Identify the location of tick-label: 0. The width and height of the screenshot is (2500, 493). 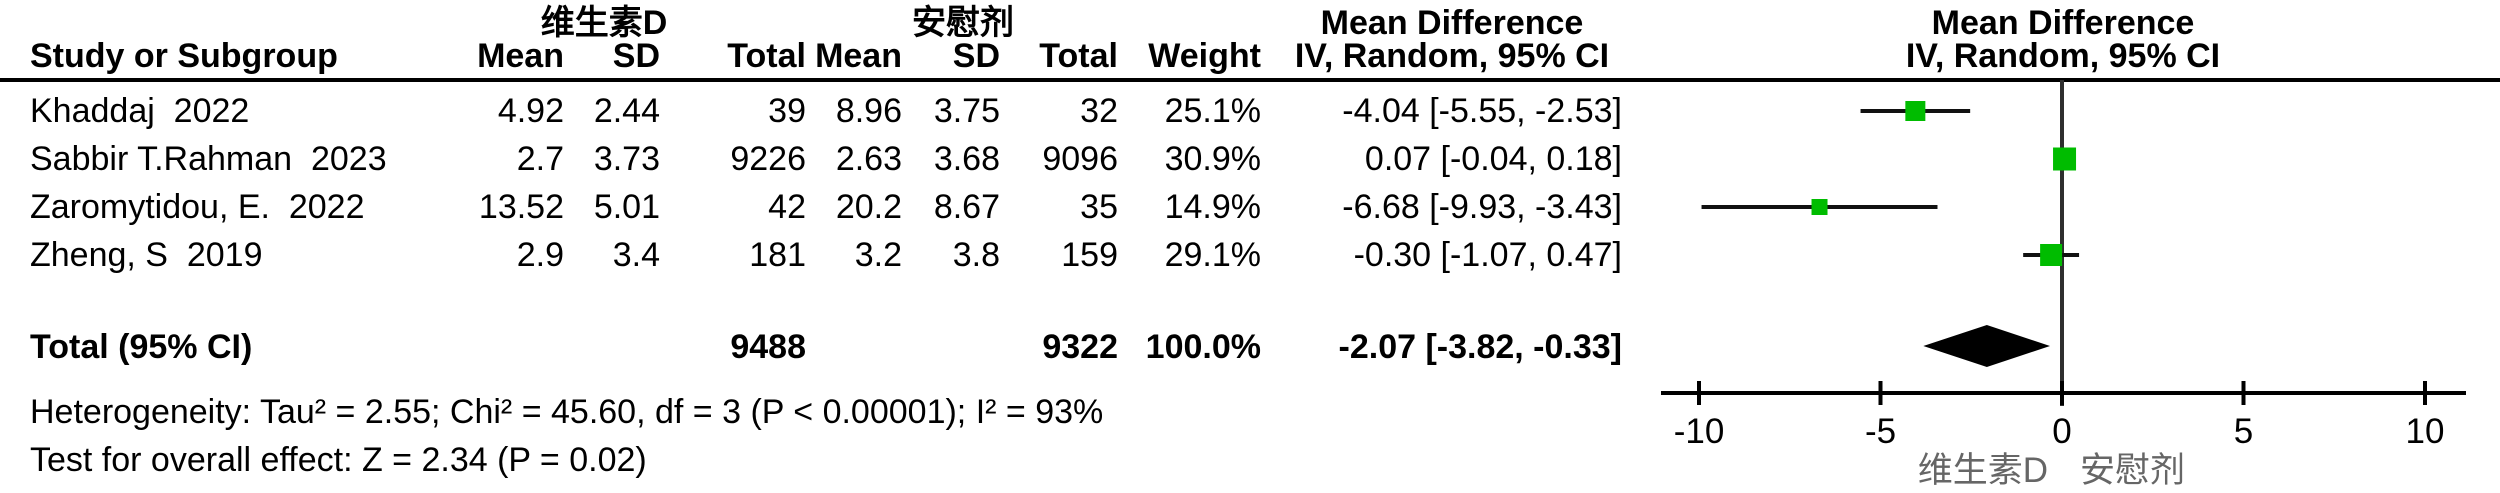
(2061, 431).